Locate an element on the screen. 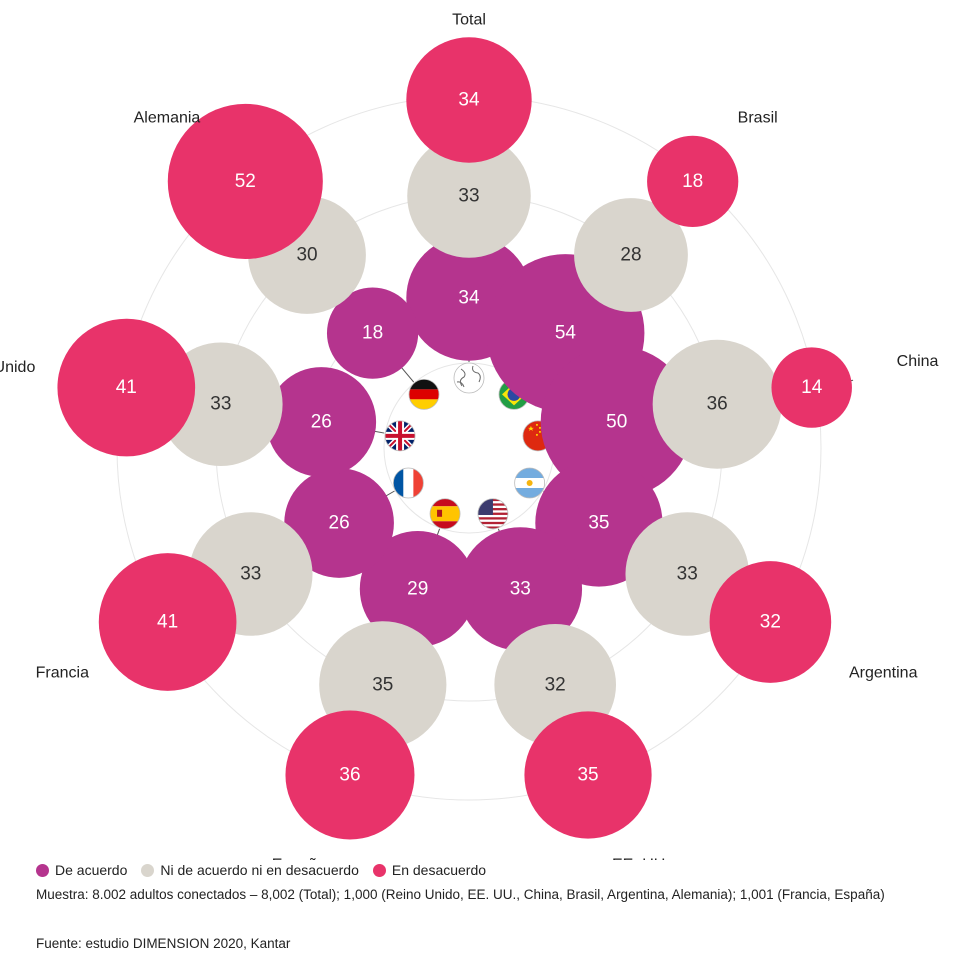 The width and height of the screenshot is (971, 969). bubble-agree-ee-uu is located at coordinates (520, 589).